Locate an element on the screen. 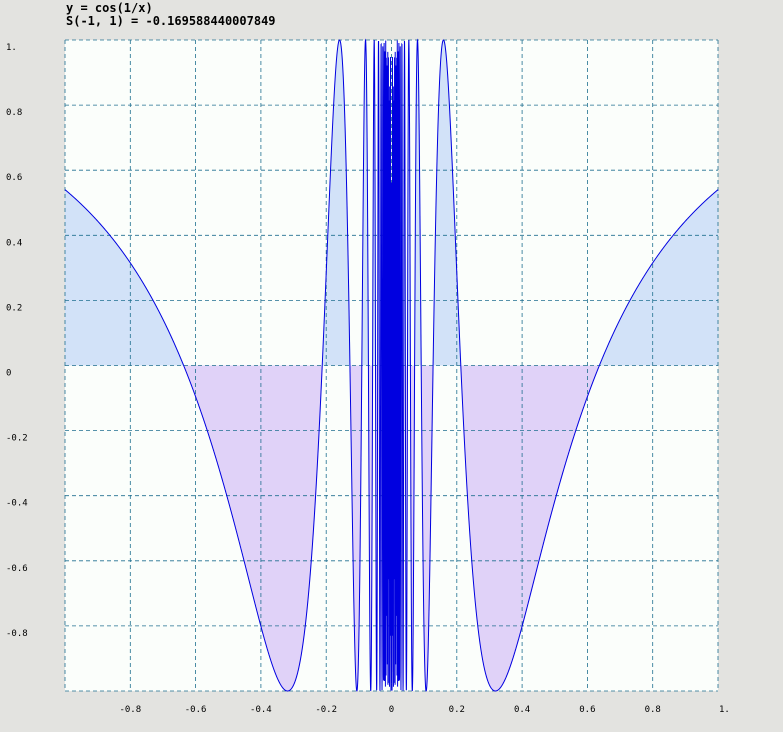 This screenshot has width=783, height=732. x-tick-label: 1. is located at coordinates (724, 710).